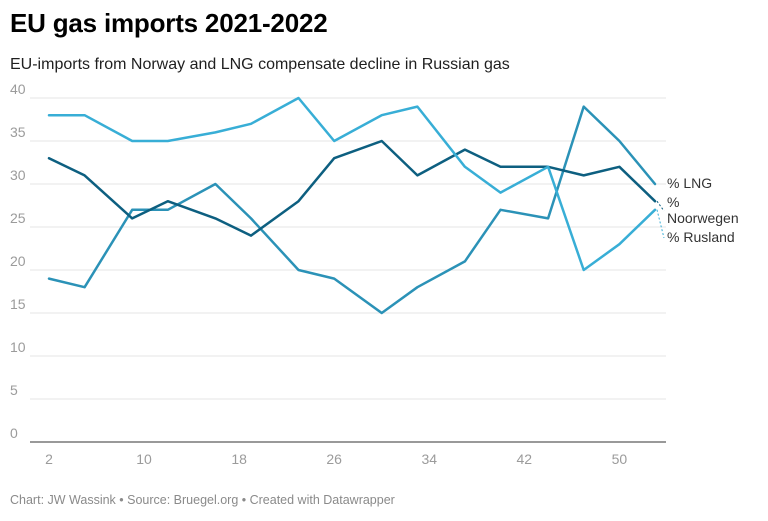 This screenshot has height=521, width=768. I want to click on x-tick-label: 18, so click(239, 459).